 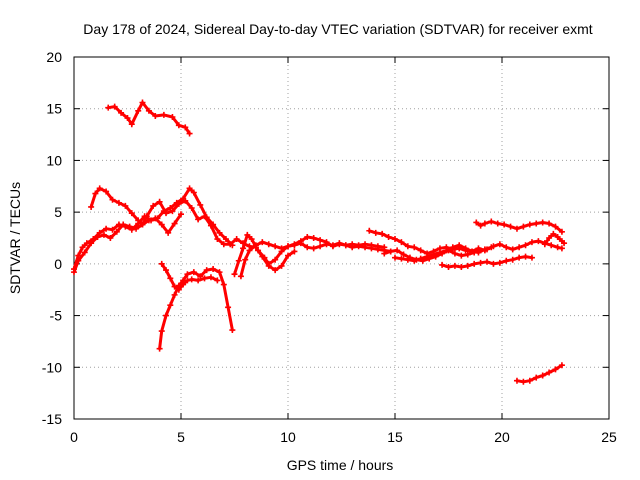 I want to click on series-arc-o, so click(x=539, y=373).